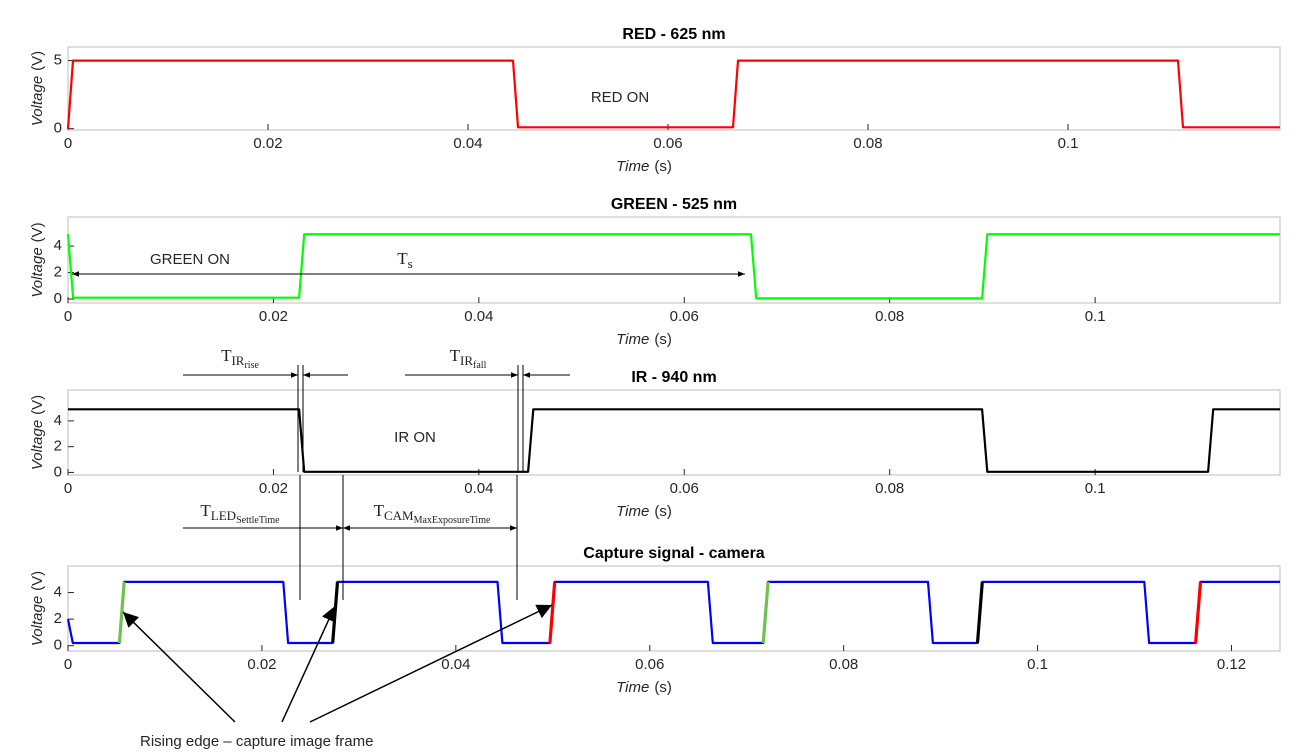 The width and height of the screenshot is (1312, 755). I want to click on x-tick-label: 0.12, so click(1231, 664).